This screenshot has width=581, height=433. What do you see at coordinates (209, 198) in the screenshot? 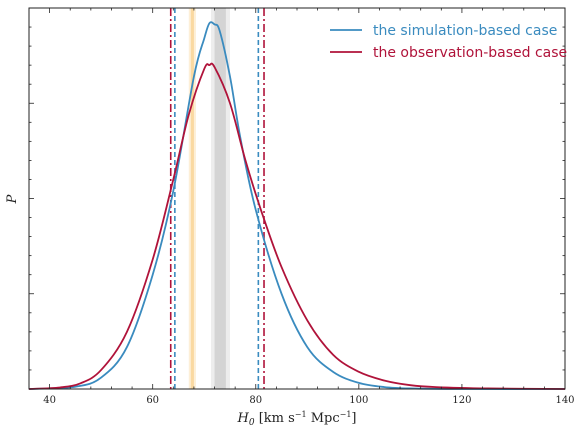
I see `bands-layer` at bounding box center [209, 198].